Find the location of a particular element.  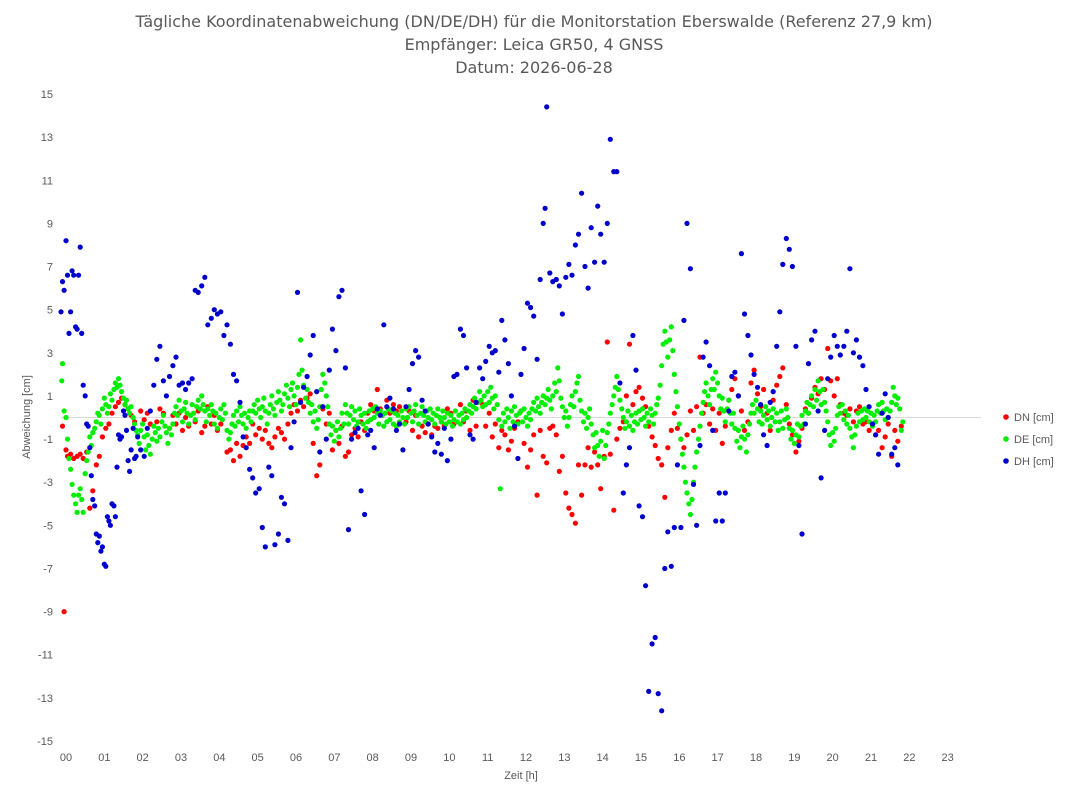

x-axis-label: Zeit [h] is located at coordinates (521, 776).